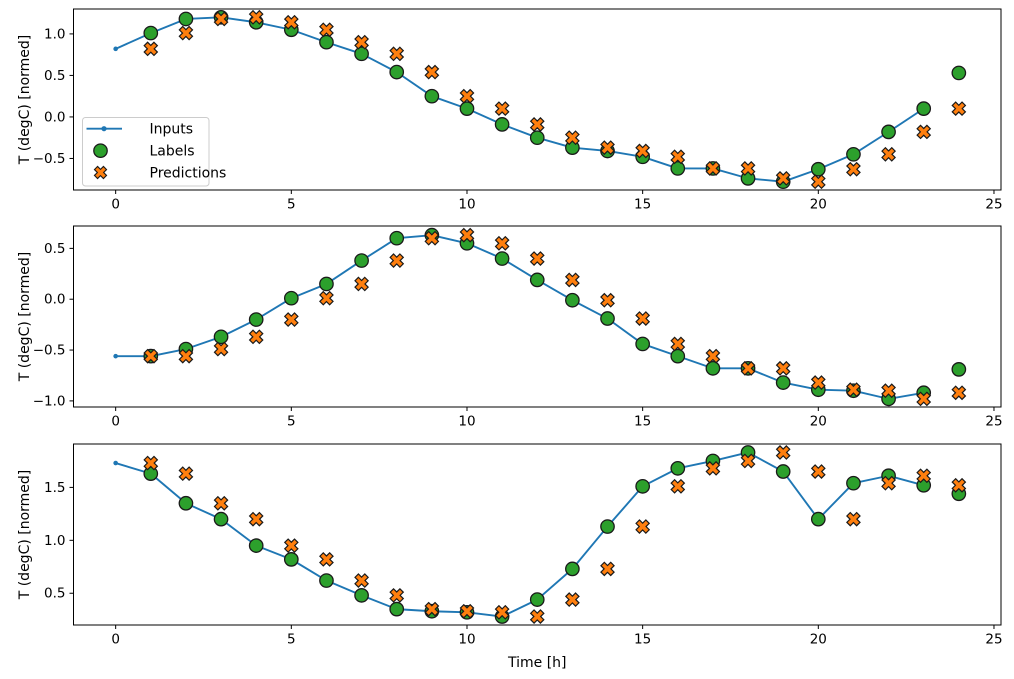  What do you see at coordinates (642, 422) in the screenshot?
I see `tick-label: 15` at bounding box center [642, 422].